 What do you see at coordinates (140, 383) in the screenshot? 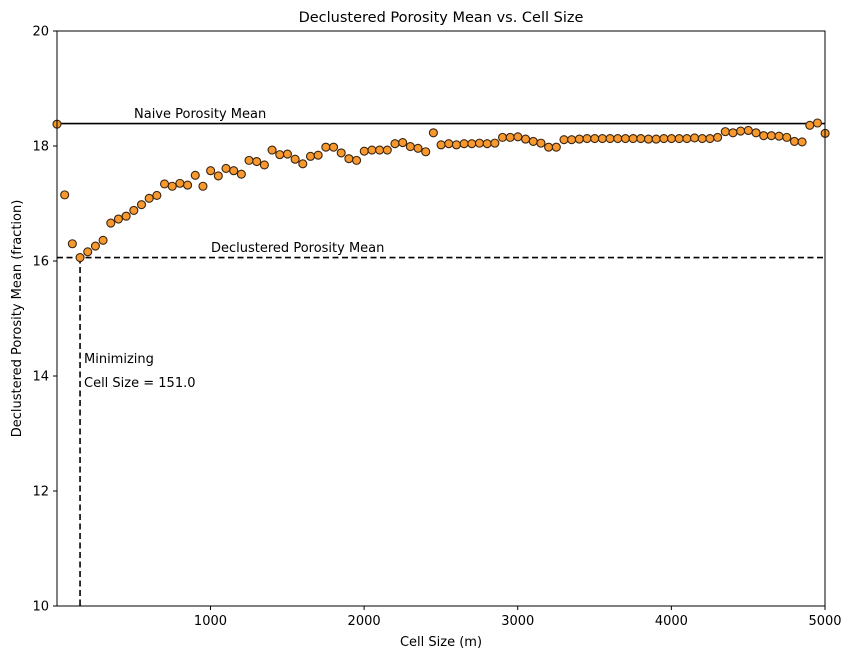
I see `min-cell-size-label: Cell Size = 151.0` at bounding box center [140, 383].